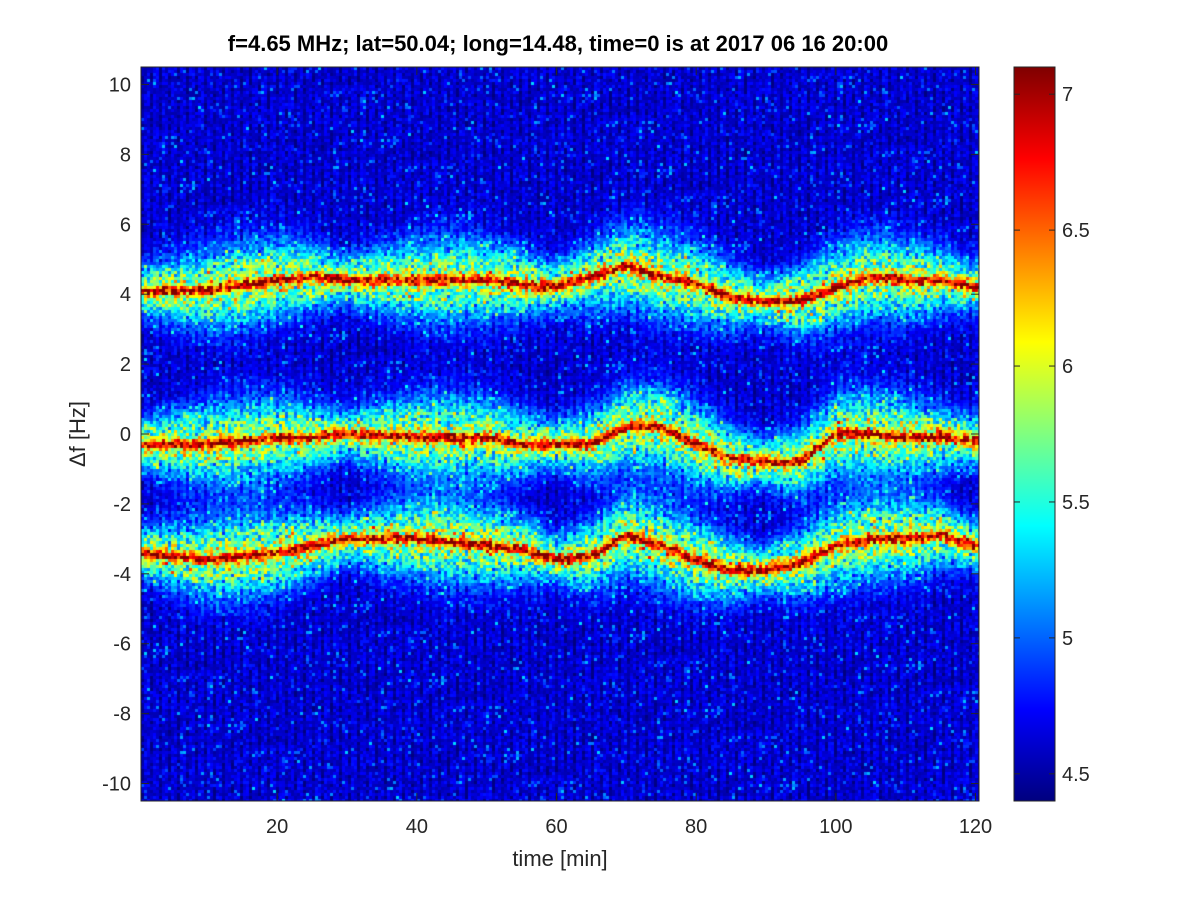  What do you see at coordinates (696, 827) in the screenshot?
I see `x-tick-label: 80` at bounding box center [696, 827].